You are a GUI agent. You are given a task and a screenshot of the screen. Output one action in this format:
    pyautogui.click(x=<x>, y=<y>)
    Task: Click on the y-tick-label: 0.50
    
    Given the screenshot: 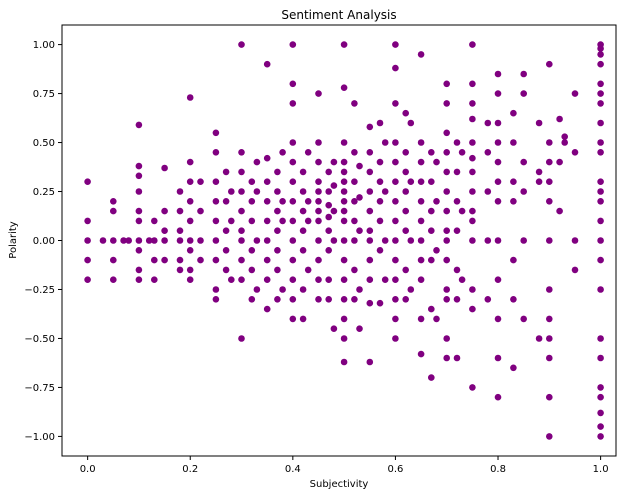 What is the action you would take?
    pyautogui.click(x=44, y=143)
    